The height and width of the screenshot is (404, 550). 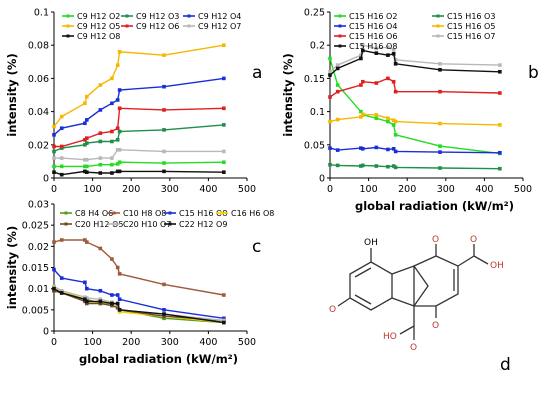 What do you see at coordinates (466, 261) in the screenshot?
I see `bond-cooh-right` at bounding box center [466, 261].